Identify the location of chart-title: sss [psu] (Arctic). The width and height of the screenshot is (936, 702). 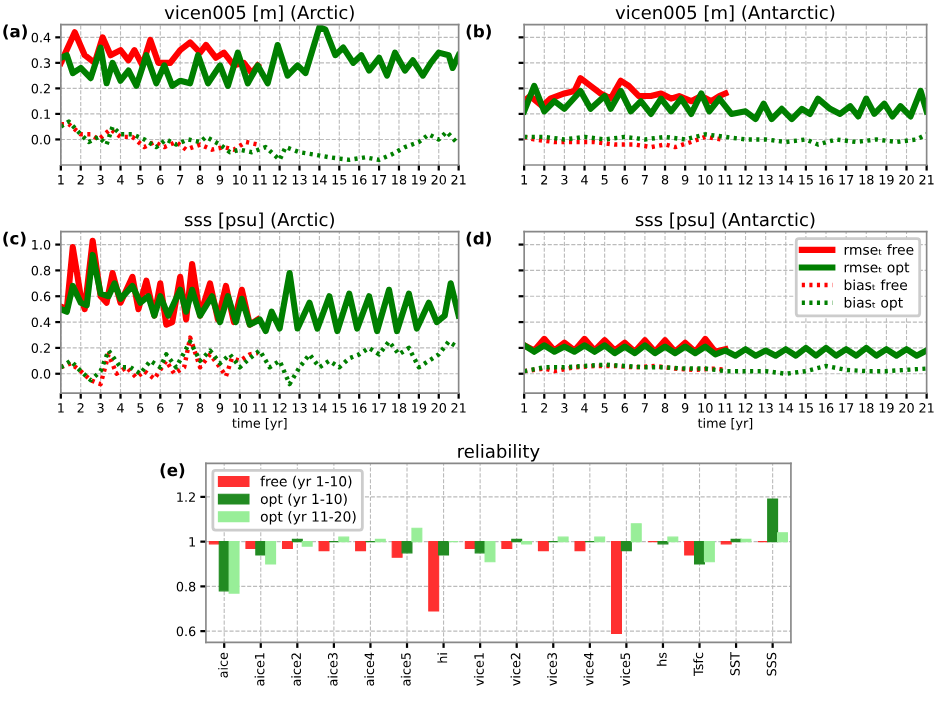
(259, 221).